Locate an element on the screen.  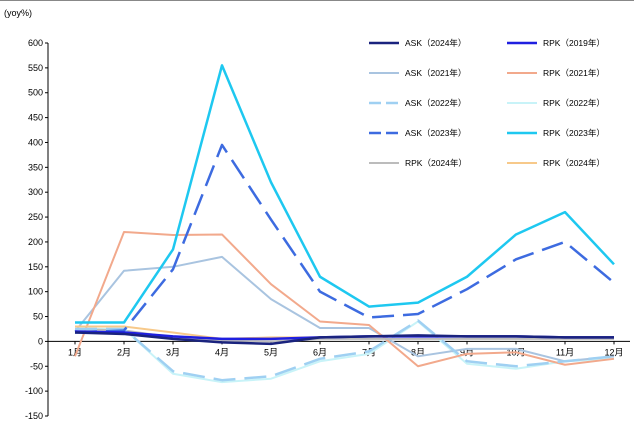
x-tick-label: 8月 is located at coordinates (418, 352).